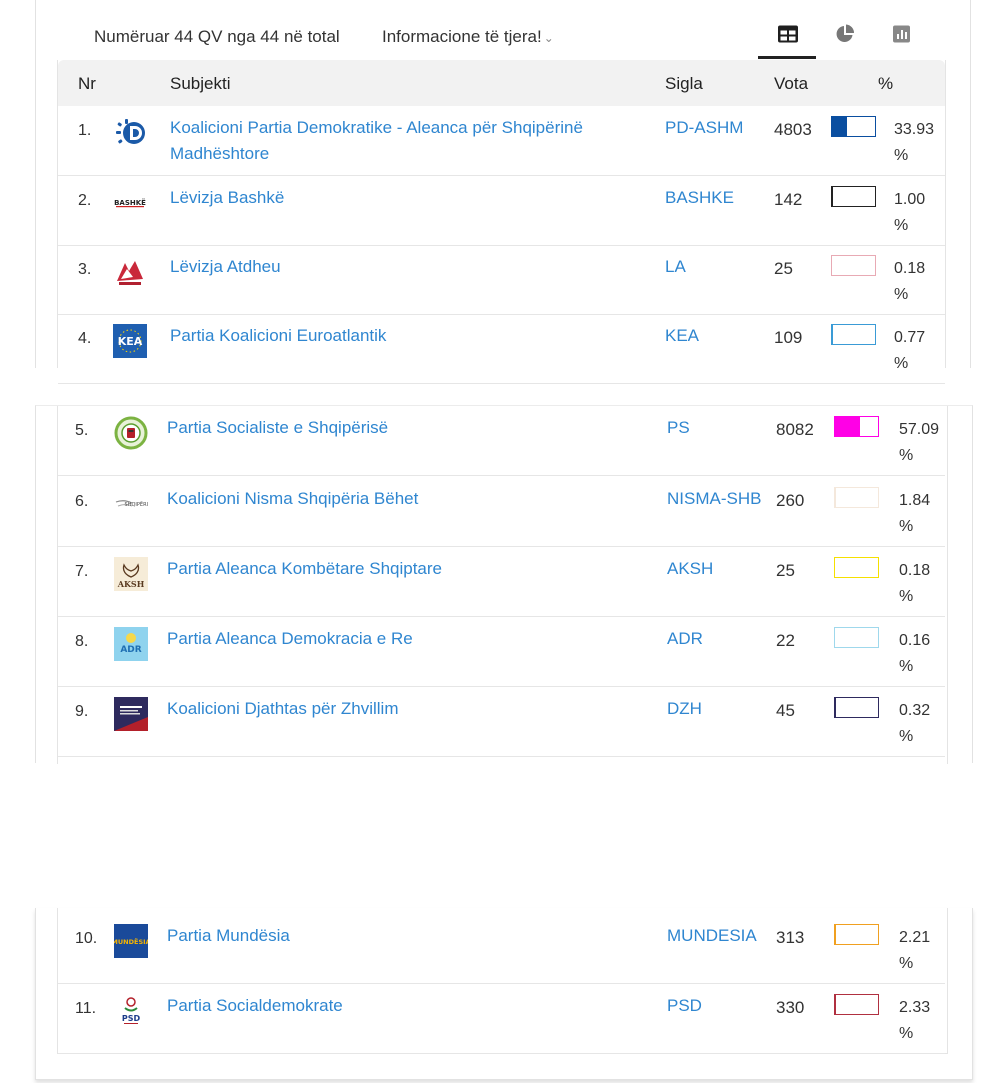 The image size is (1008, 1083). What do you see at coordinates (704, 127) in the screenshot?
I see `party-acronym-link: PD-ASHM` at bounding box center [704, 127].